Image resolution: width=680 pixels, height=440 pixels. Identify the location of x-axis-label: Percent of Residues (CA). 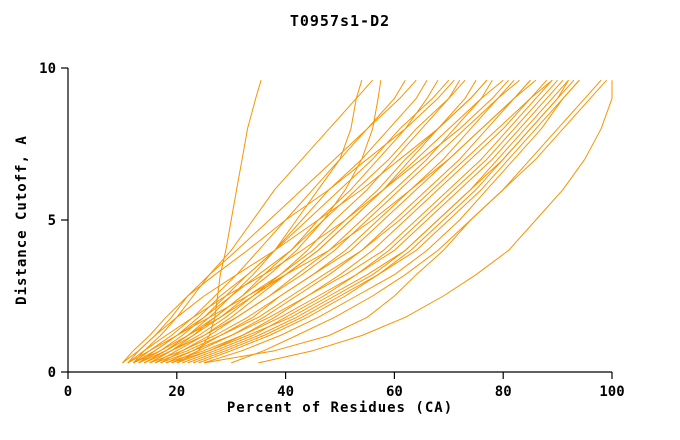
(340, 408).